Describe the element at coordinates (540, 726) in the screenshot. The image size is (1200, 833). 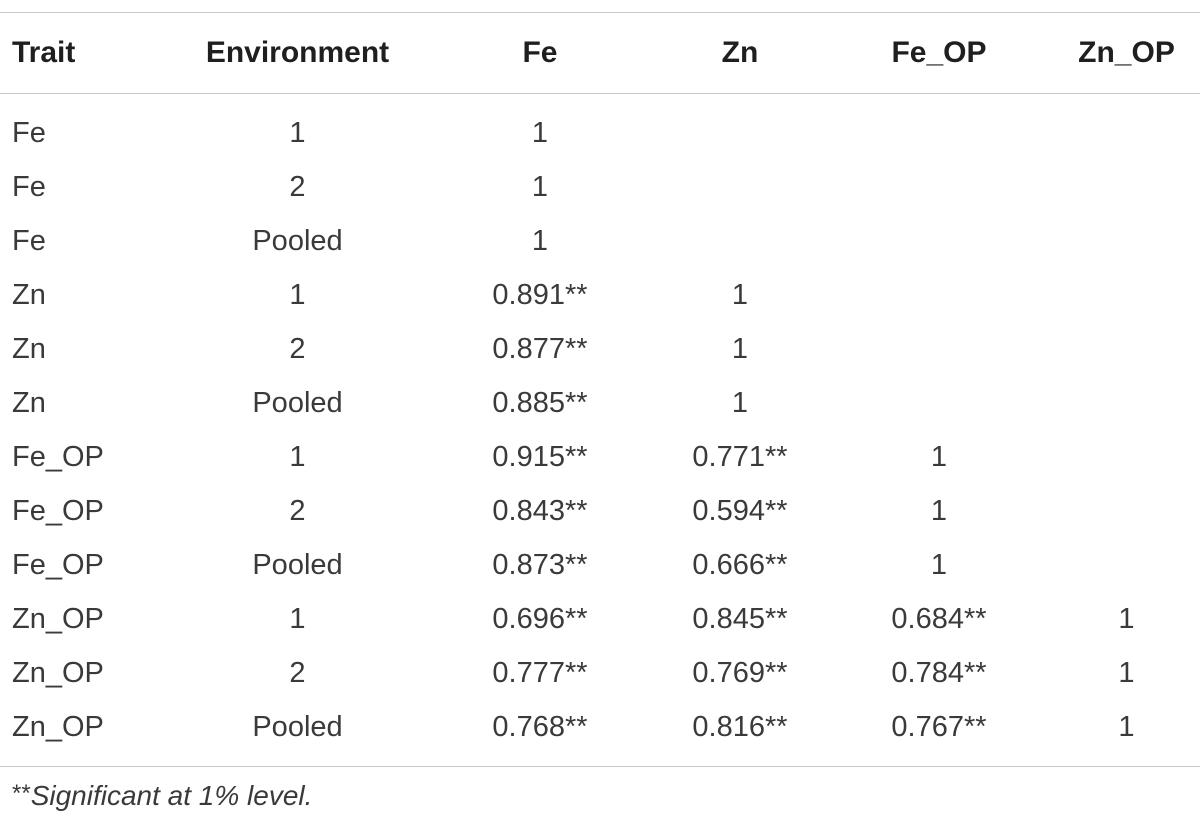
I see `cell-fe: 0.768**` at that location.